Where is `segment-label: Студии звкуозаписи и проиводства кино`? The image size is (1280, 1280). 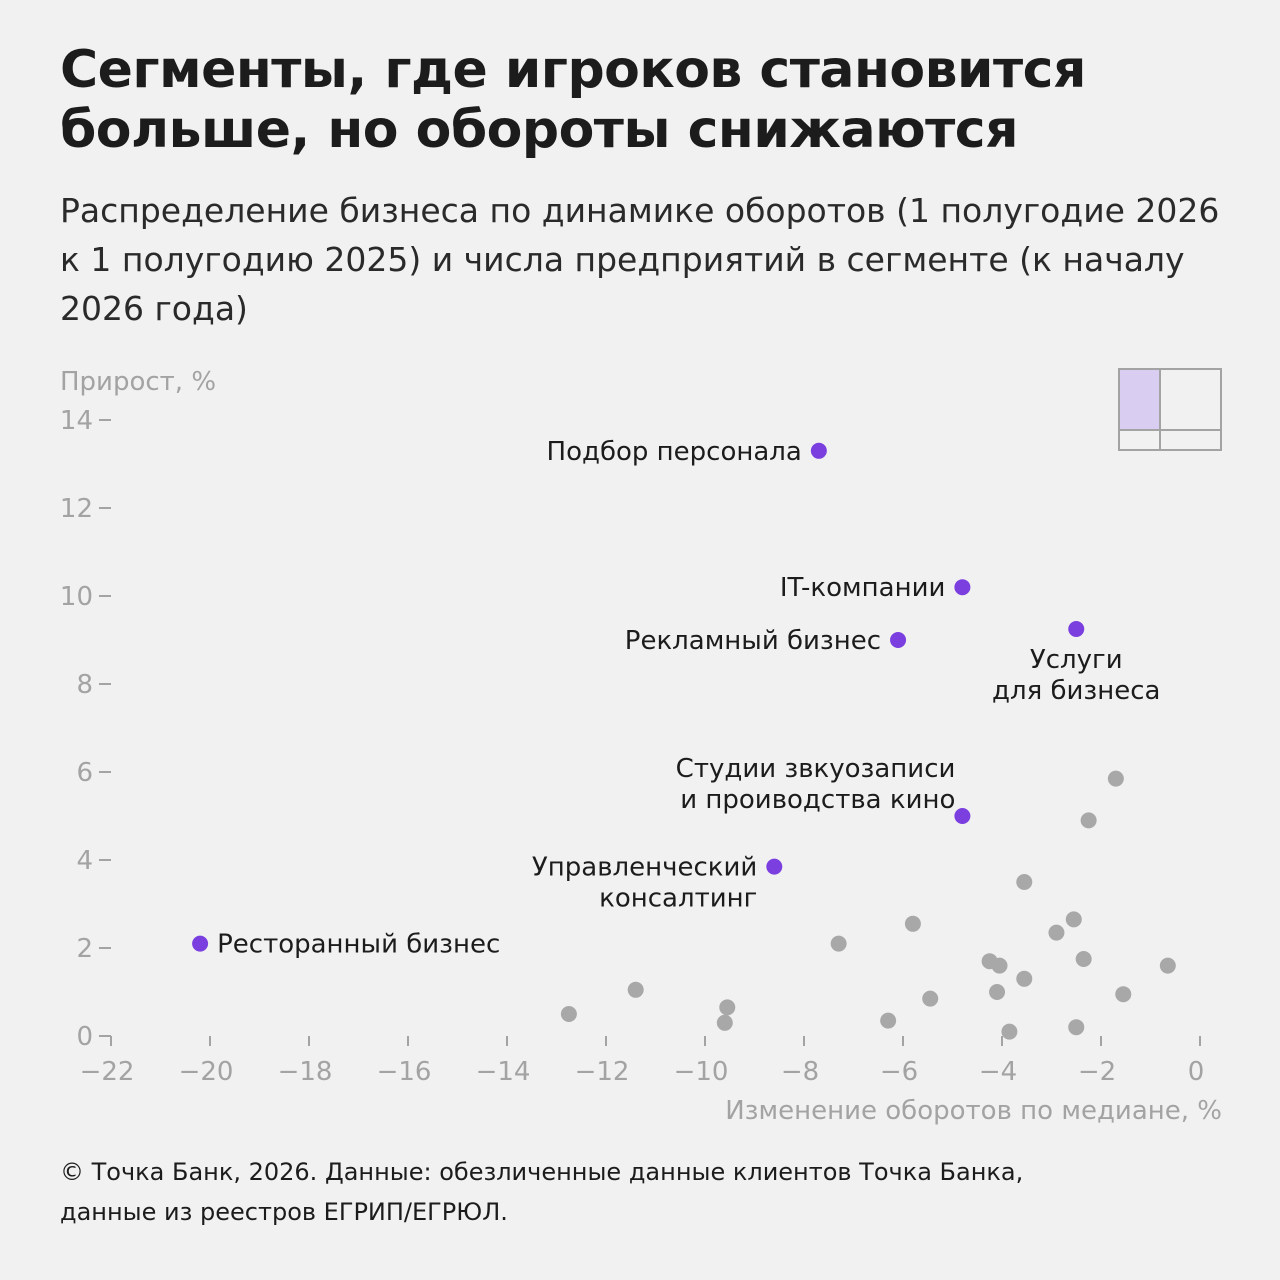
segment-label: Студии звкуозаписи и проиводства кино is located at coordinates (816, 784).